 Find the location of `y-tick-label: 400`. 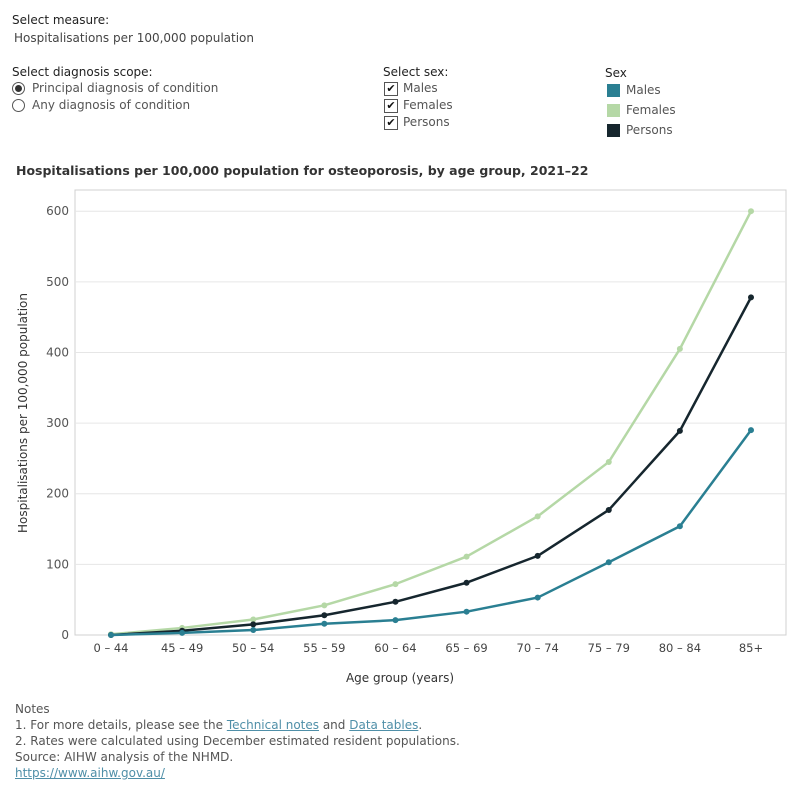

y-tick-label: 400 is located at coordinates (57, 352).